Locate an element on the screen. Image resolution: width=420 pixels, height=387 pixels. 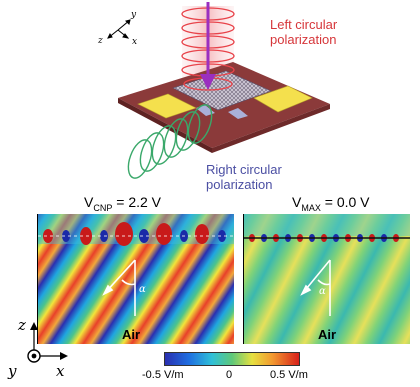
left-alpha: α is located at coordinates (142, 289).